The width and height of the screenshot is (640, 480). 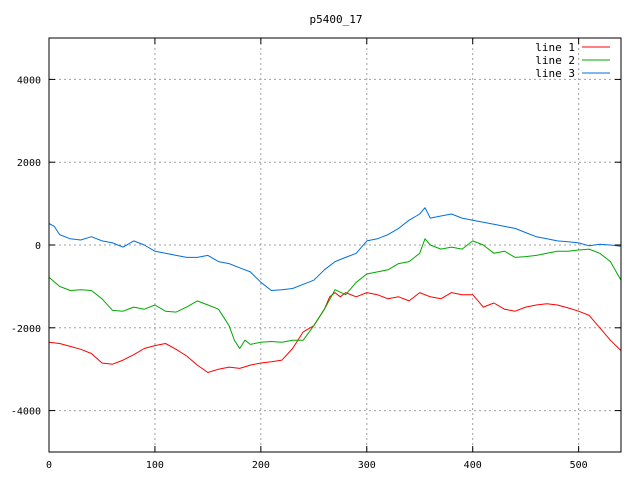 I want to click on x-tick-label: 100, so click(x=155, y=465).